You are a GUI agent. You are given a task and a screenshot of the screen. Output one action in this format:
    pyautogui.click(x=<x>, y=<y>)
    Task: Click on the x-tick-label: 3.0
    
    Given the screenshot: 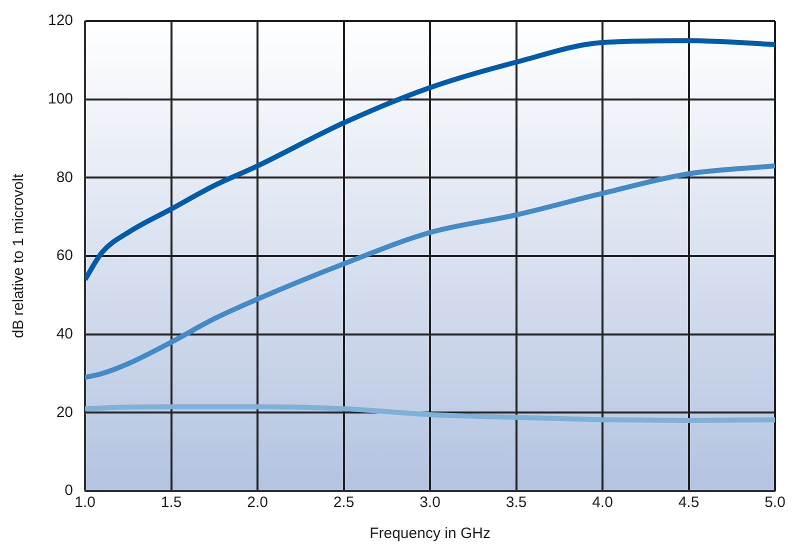 What is the action you would take?
    pyautogui.click(x=430, y=503)
    